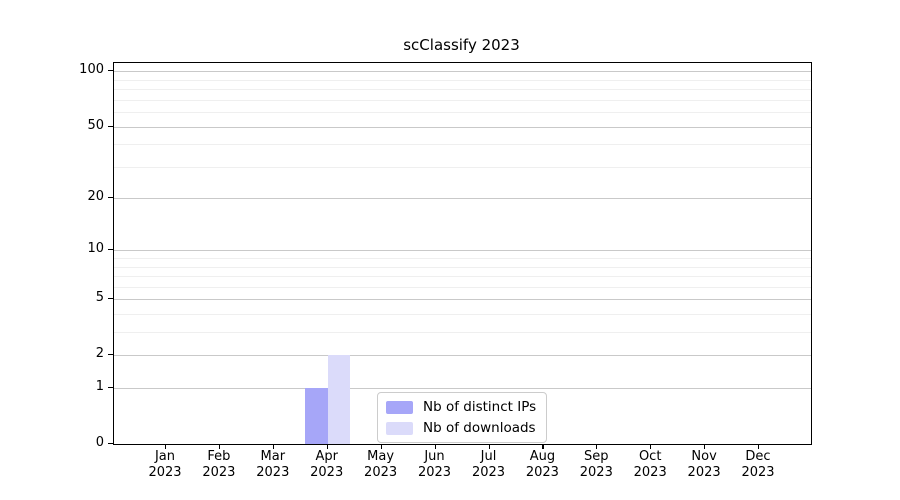  What do you see at coordinates (650, 464) in the screenshot?
I see `x-tick-label: Oct 2023` at bounding box center [650, 464].